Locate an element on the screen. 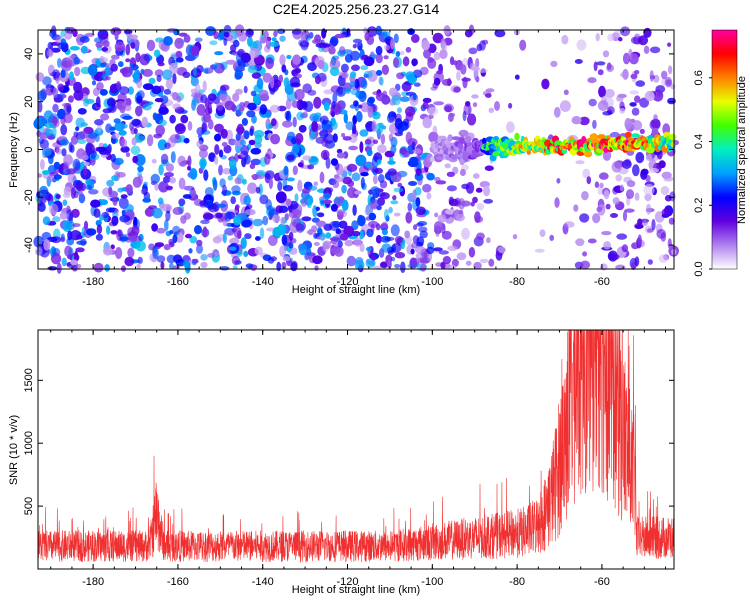  snr-y-tick-label: 1000 is located at coordinates (29, 443).